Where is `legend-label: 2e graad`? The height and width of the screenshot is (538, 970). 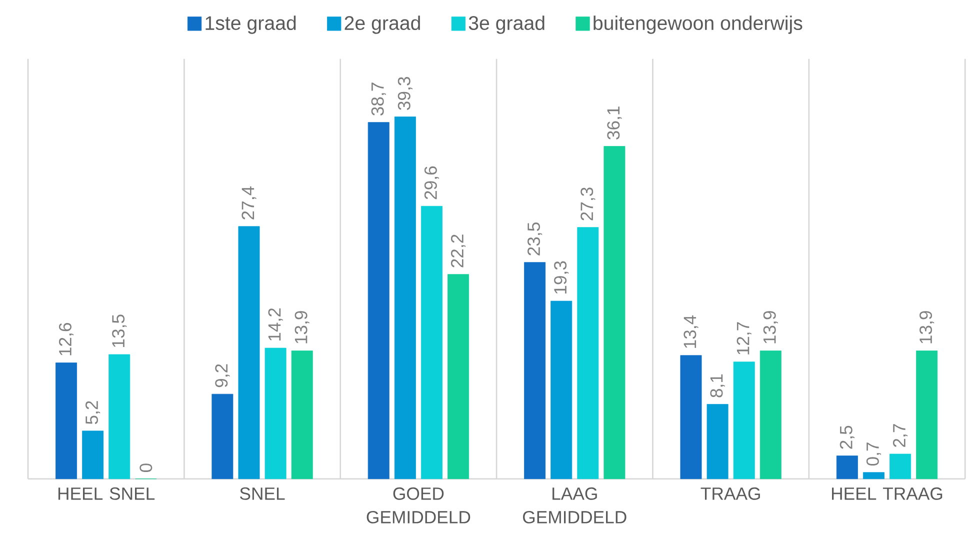
legend-label: 2e graad is located at coordinates (382, 25).